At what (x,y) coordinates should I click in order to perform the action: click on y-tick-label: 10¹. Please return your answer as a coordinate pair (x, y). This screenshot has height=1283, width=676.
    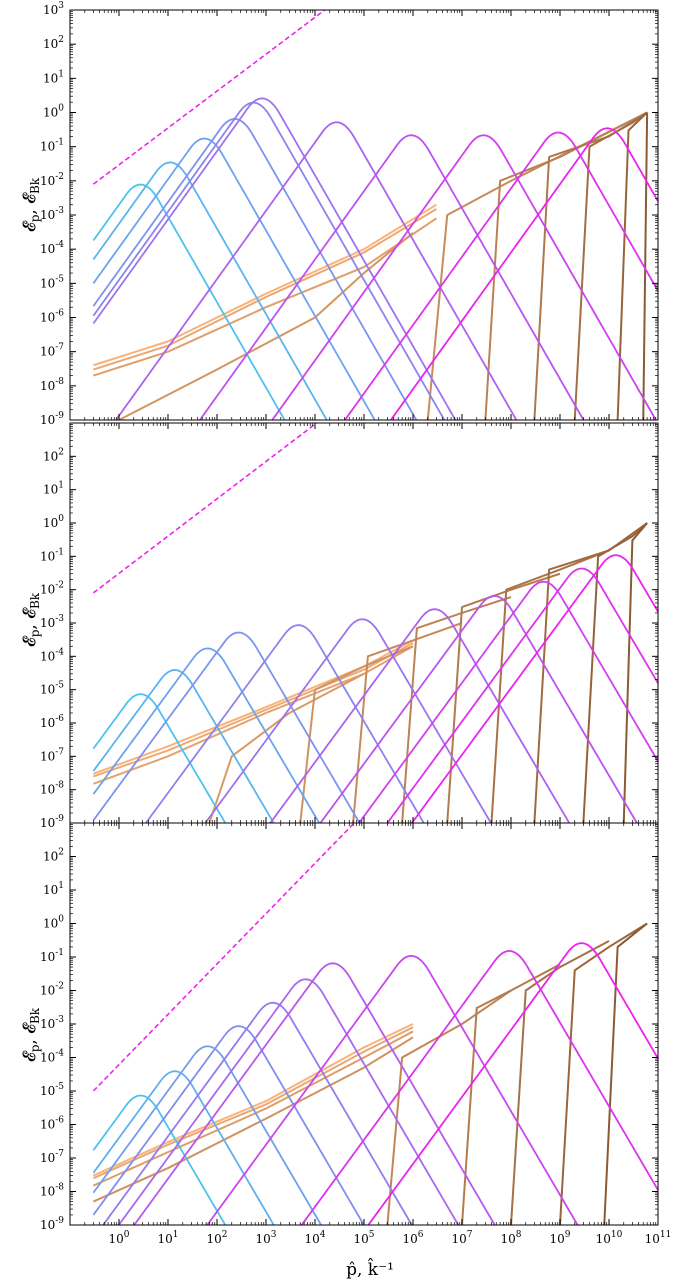
    Looking at the image, I should click on (53, 889).